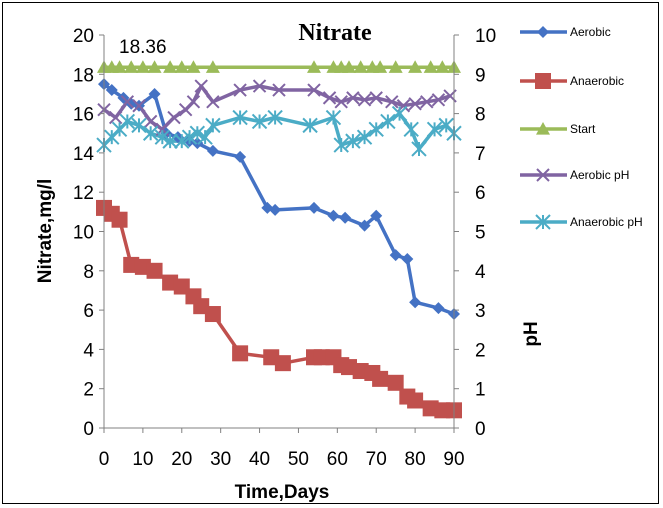 The height and width of the screenshot is (508, 663). I want to click on y-tick-label: 16, so click(83, 115).